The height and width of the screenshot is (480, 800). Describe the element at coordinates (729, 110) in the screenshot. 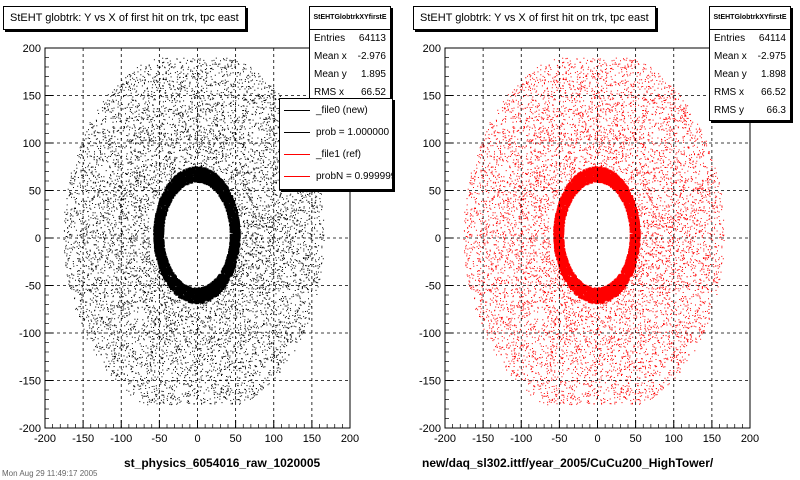

I see `stats-label: RMS y` at that location.